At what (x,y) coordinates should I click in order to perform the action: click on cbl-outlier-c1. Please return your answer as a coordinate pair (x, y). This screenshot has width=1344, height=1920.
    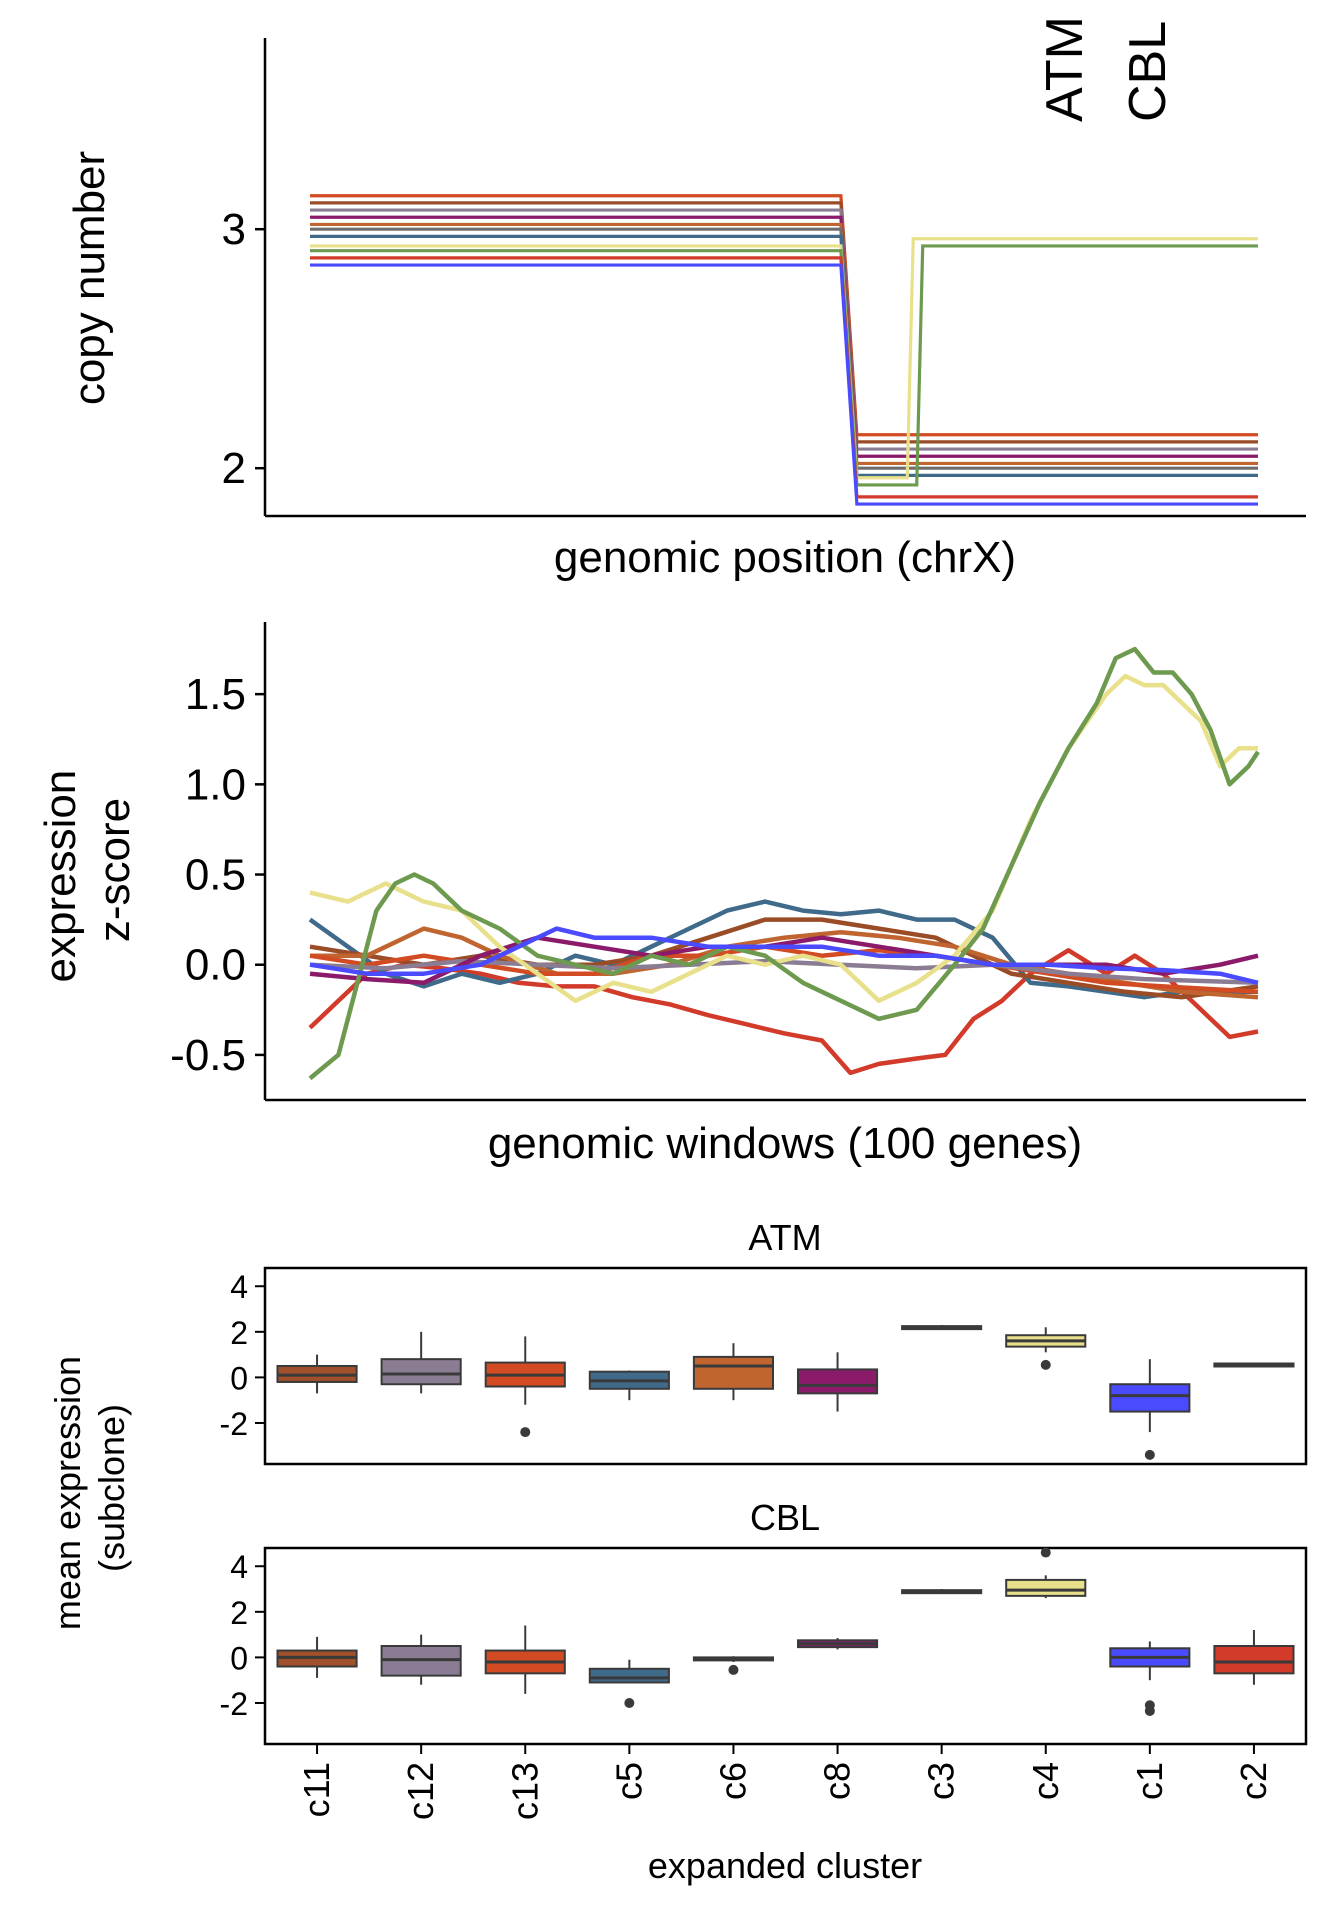
    Looking at the image, I should click on (1149, 1710).